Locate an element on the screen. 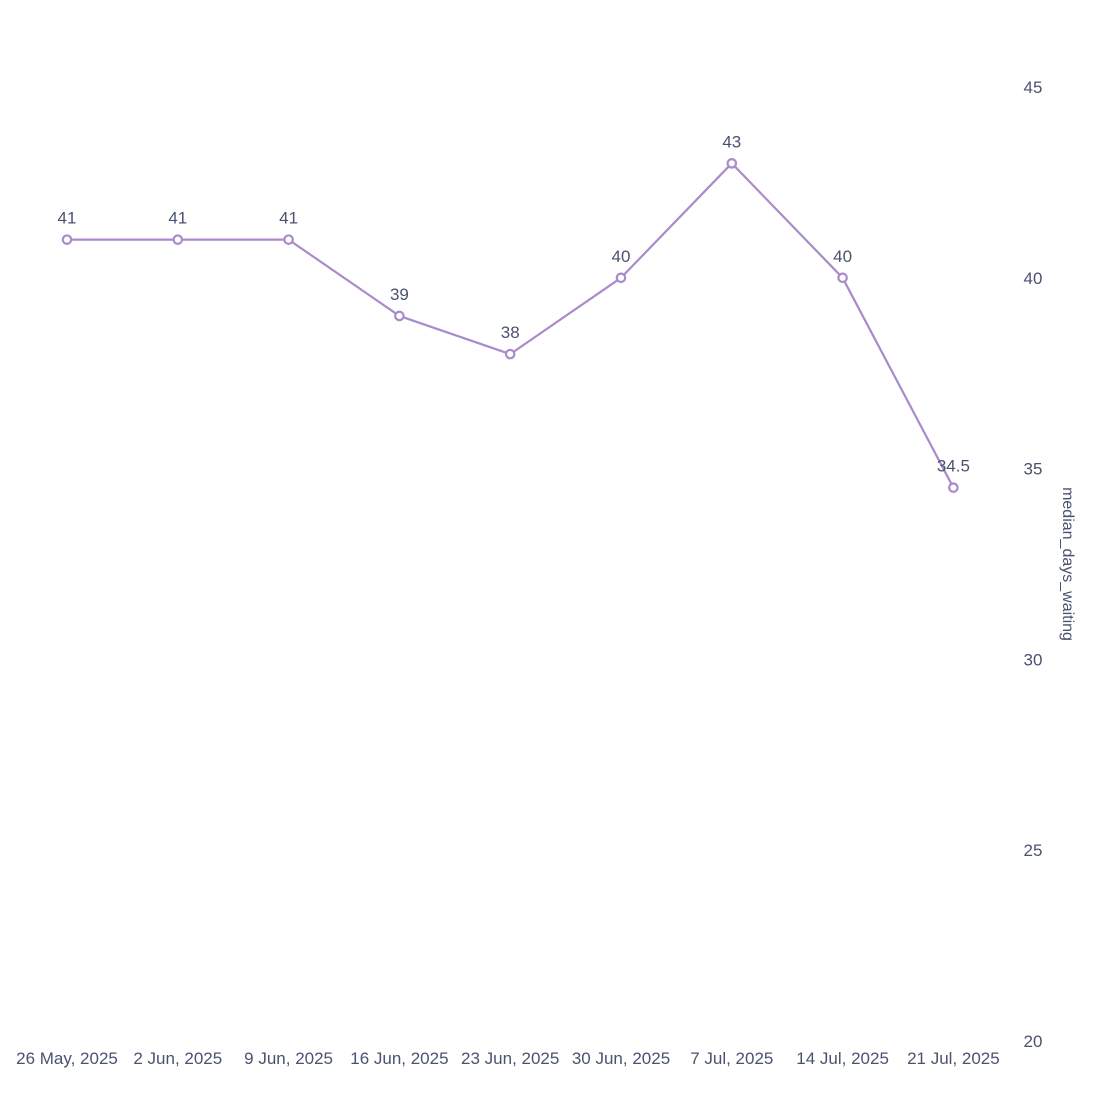 This screenshot has width=1098, height=1098. x-tick-label: 23 Jun, 2025 is located at coordinates (510, 1058).